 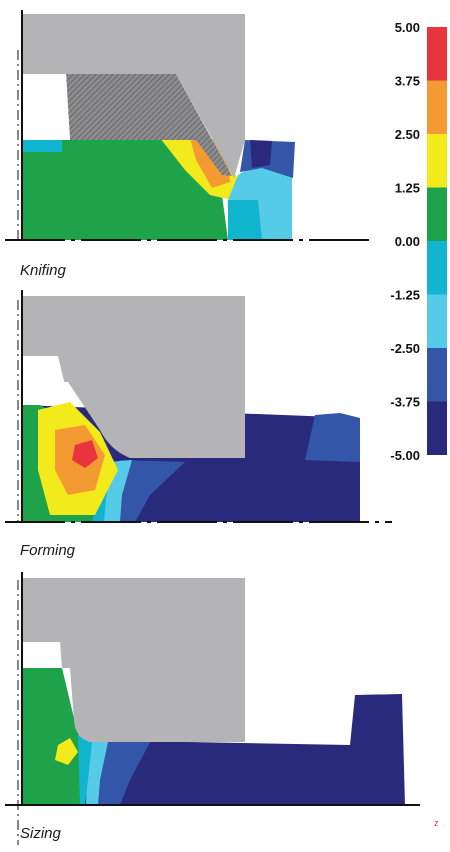 I want to click on panel-label-knifing: Knifing, so click(x=43, y=270).